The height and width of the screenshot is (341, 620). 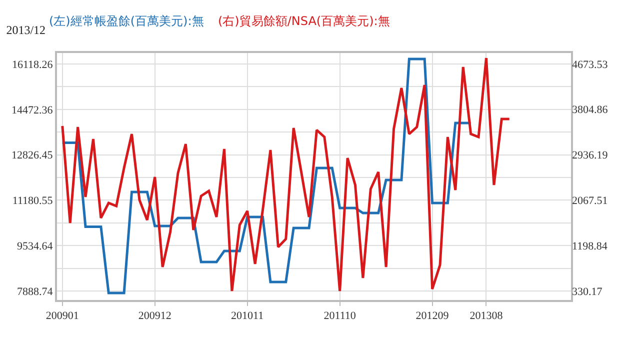 What do you see at coordinates (590, 110) in the screenshot?
I see `y2-tick-label: 3804.86` at bounding box center [590, 110].